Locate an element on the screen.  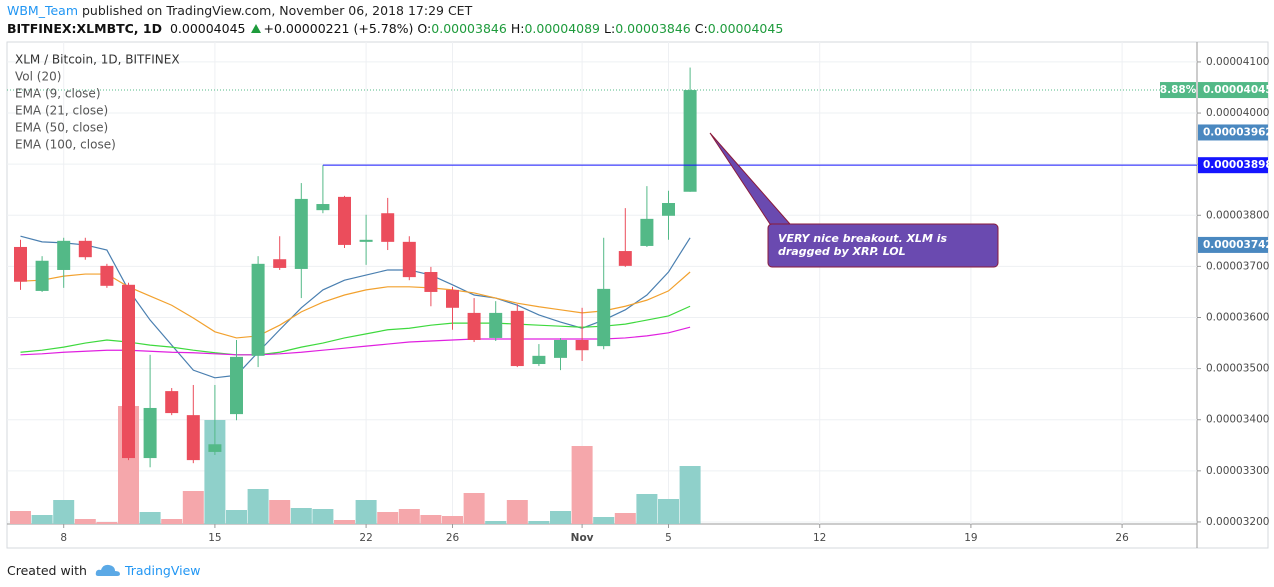
y-tick-label: 0.00003400 is located at coordinates (1237, 420).